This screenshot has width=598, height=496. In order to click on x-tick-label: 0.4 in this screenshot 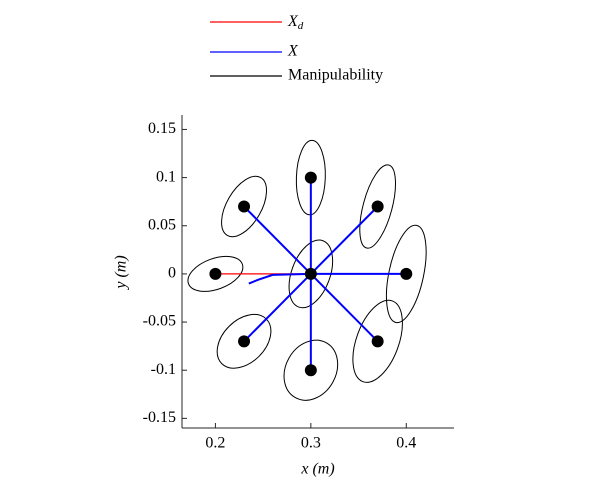, I will do `click(406, 443)`.